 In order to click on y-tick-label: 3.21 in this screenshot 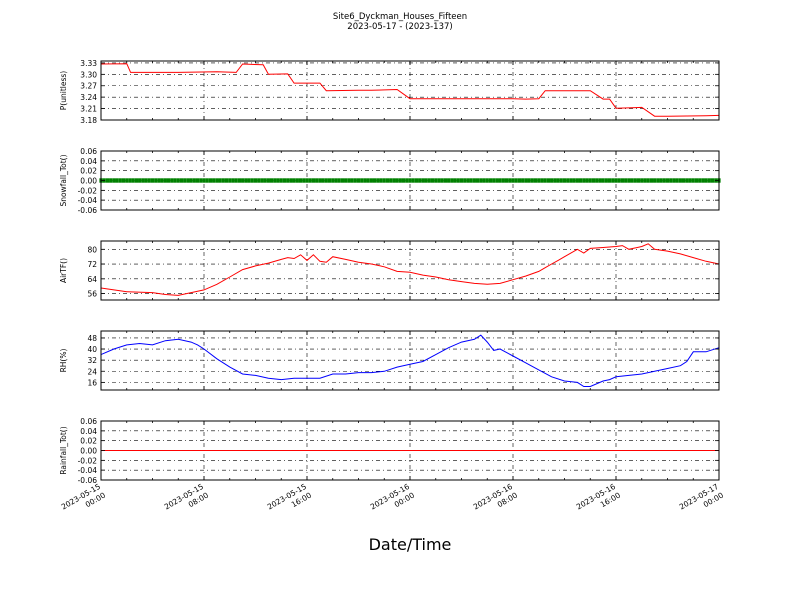, I will do `click(88, 109)`.